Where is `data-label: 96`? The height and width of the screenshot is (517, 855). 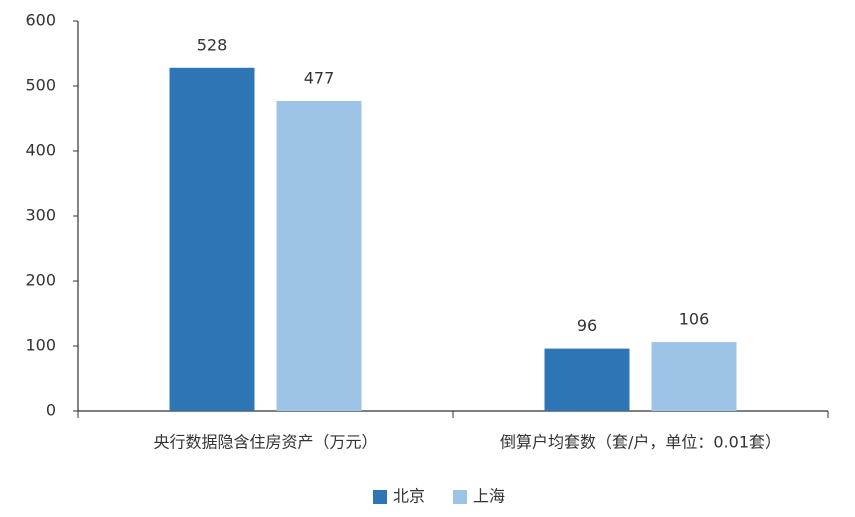
data-label: 96 is located at coordinates (587, 325).